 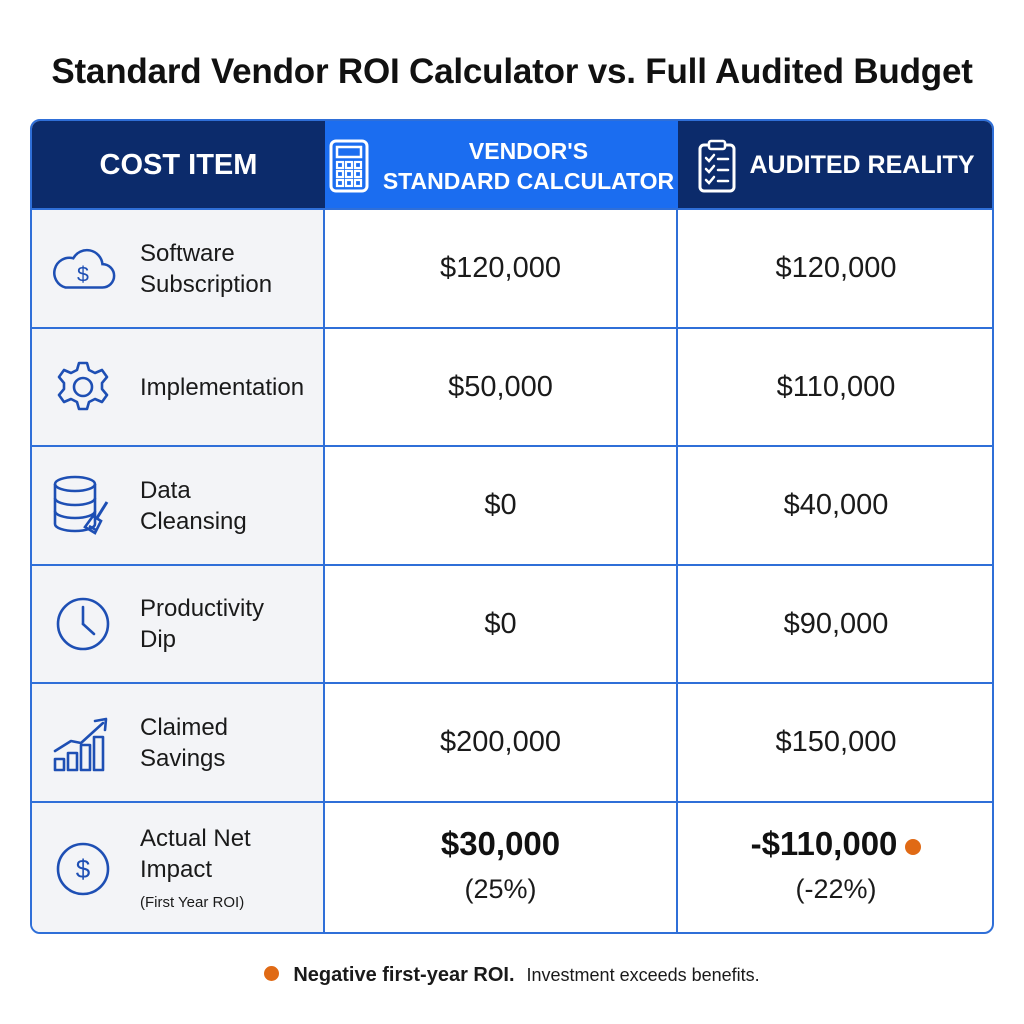 I want to click on audited-value-cell: $110,000, so click(x=835, y=387).